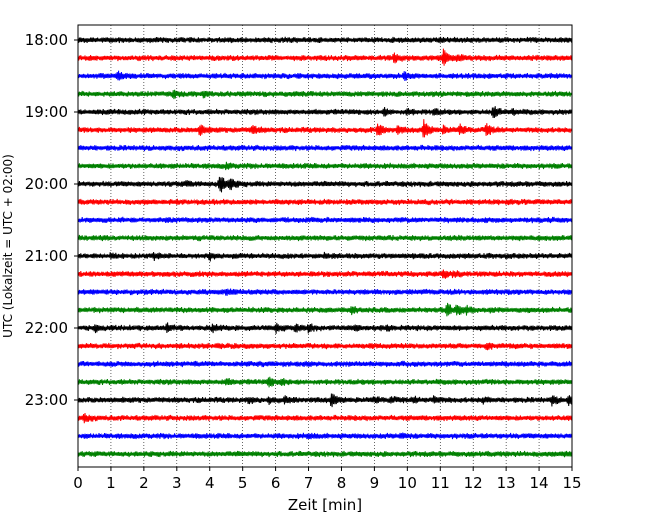 This screenshot has height=520, width=650. Describe the element at coordinates (210, 483) in the screenshot. I see `x-tick-label-4: 4` at that location.